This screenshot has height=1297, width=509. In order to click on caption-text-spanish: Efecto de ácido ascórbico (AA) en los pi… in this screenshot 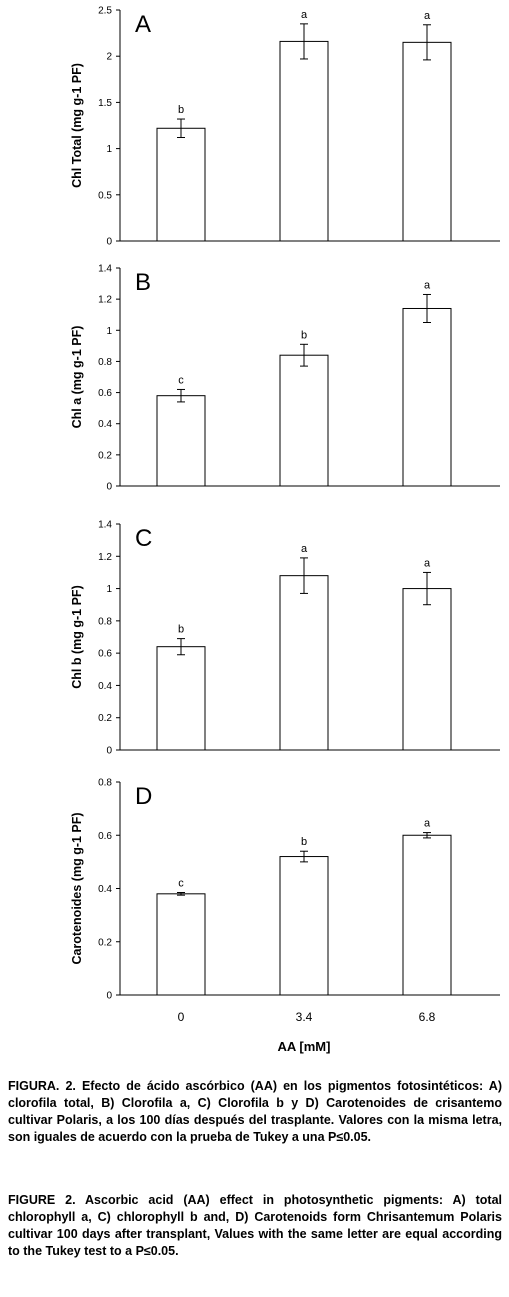, I will do `click(255, 1111)`.